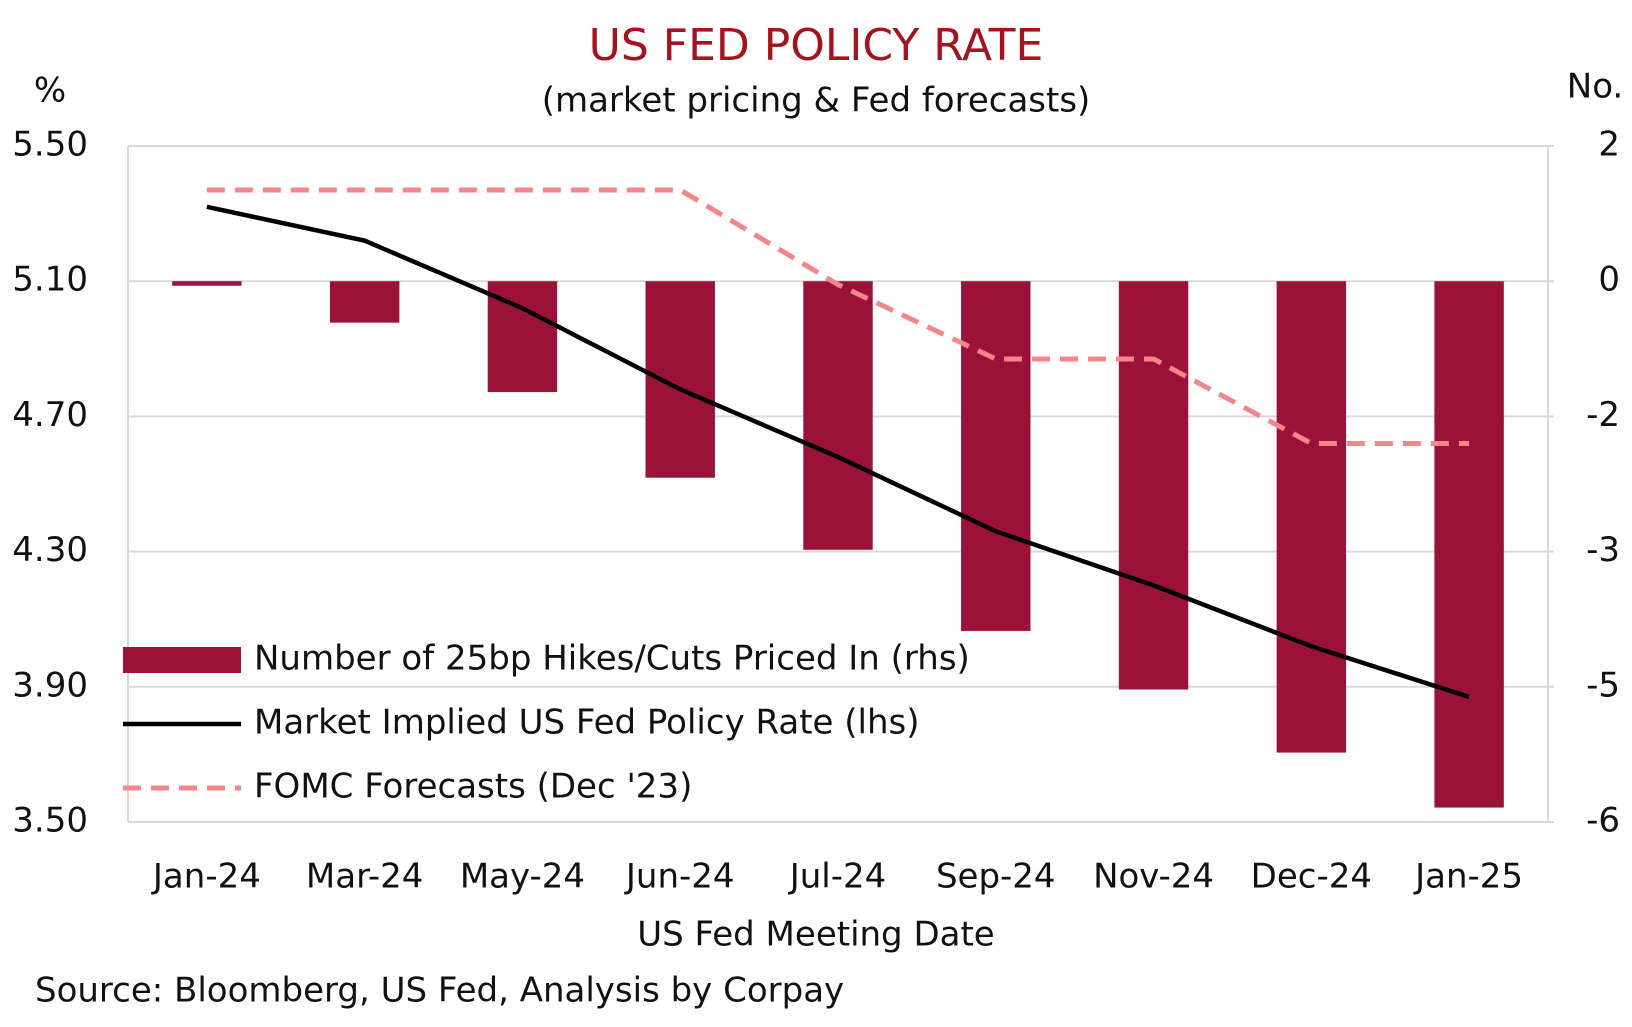  Describe the element at coordinates (1603, 415) in the screenshot. I see `y2-tick-label: -2` at that location.